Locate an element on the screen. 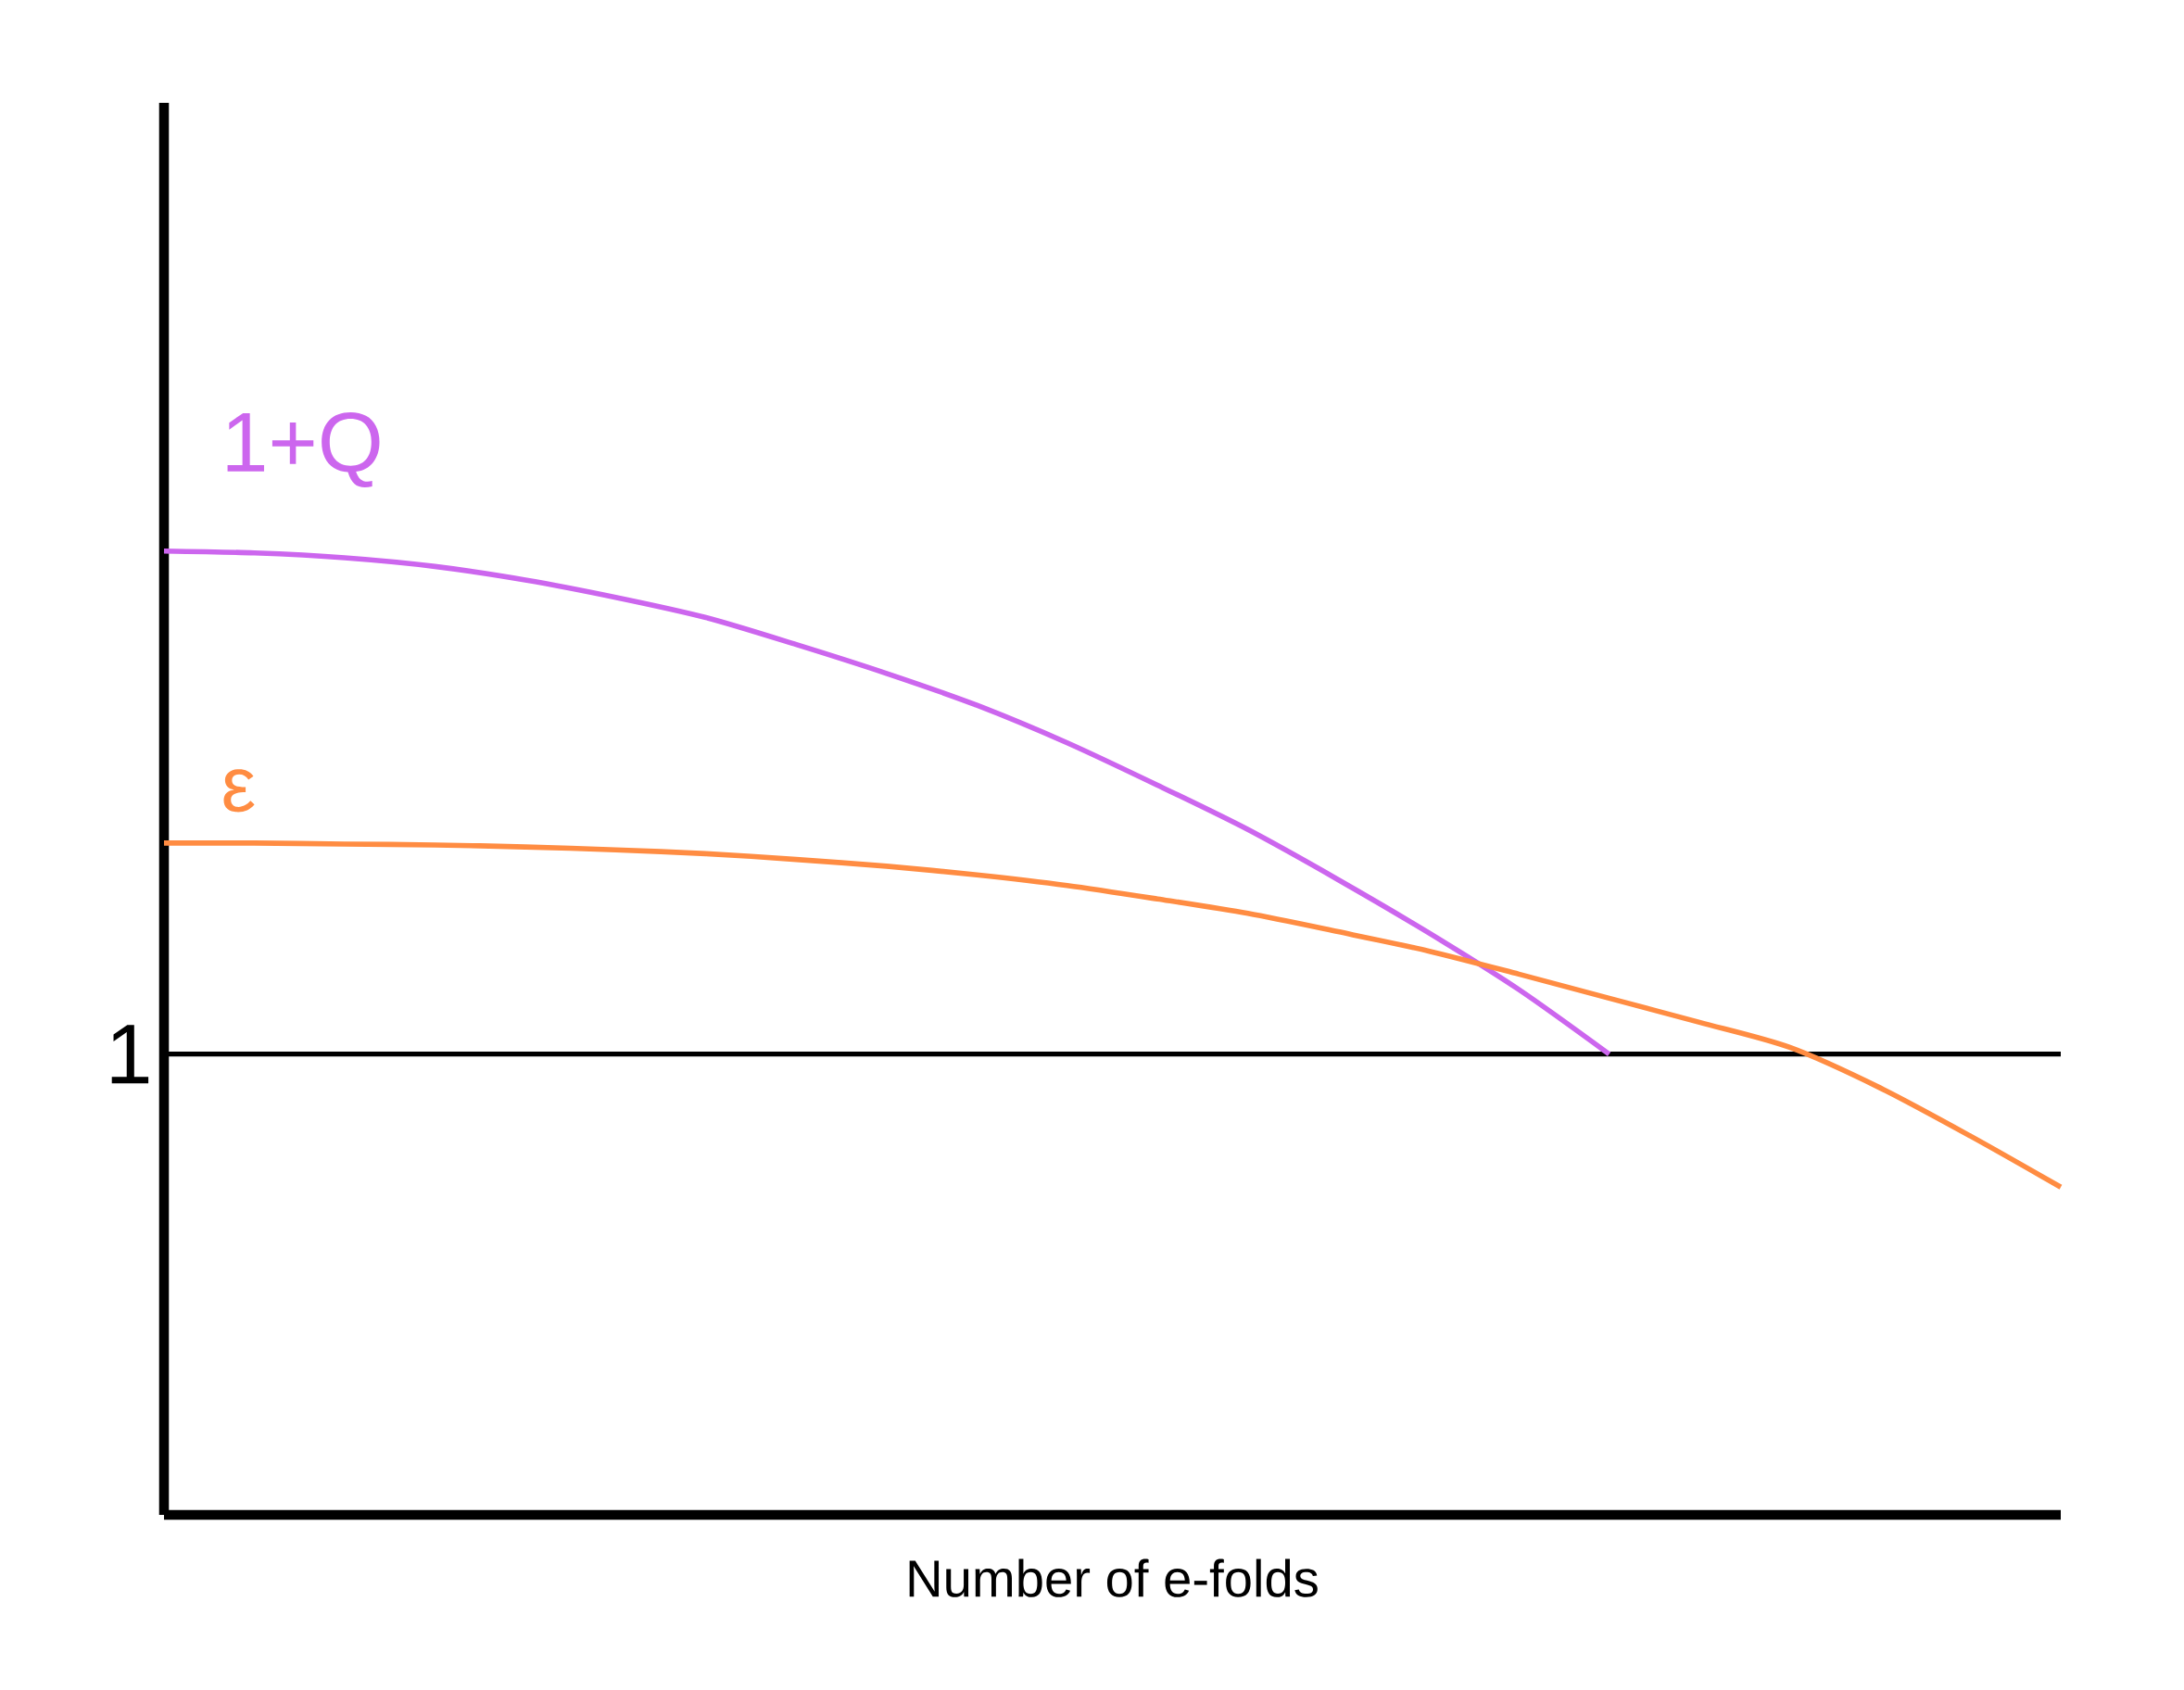 The width and height of the screenshot is (2184, 1690). text: 1 is located at coordinates (130, 1055).